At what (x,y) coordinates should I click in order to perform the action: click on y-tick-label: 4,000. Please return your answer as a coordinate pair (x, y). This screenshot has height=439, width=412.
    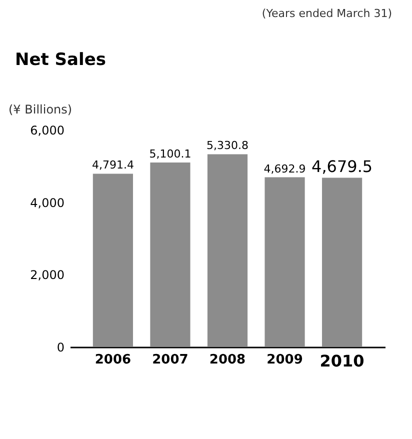
    Looking at the image, I should click on (47, 203).